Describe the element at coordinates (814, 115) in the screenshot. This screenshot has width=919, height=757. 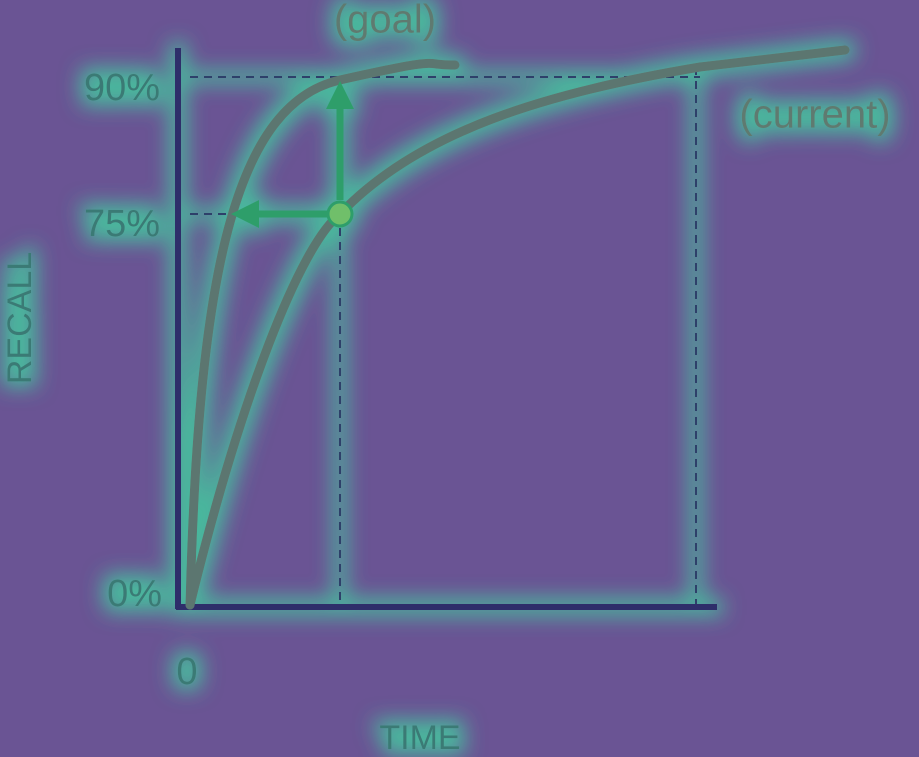
I see `current-label: (current)` at that location.